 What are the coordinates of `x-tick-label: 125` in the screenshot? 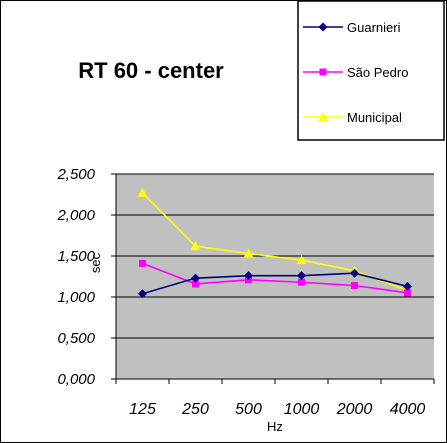 It's located at (142, 409).